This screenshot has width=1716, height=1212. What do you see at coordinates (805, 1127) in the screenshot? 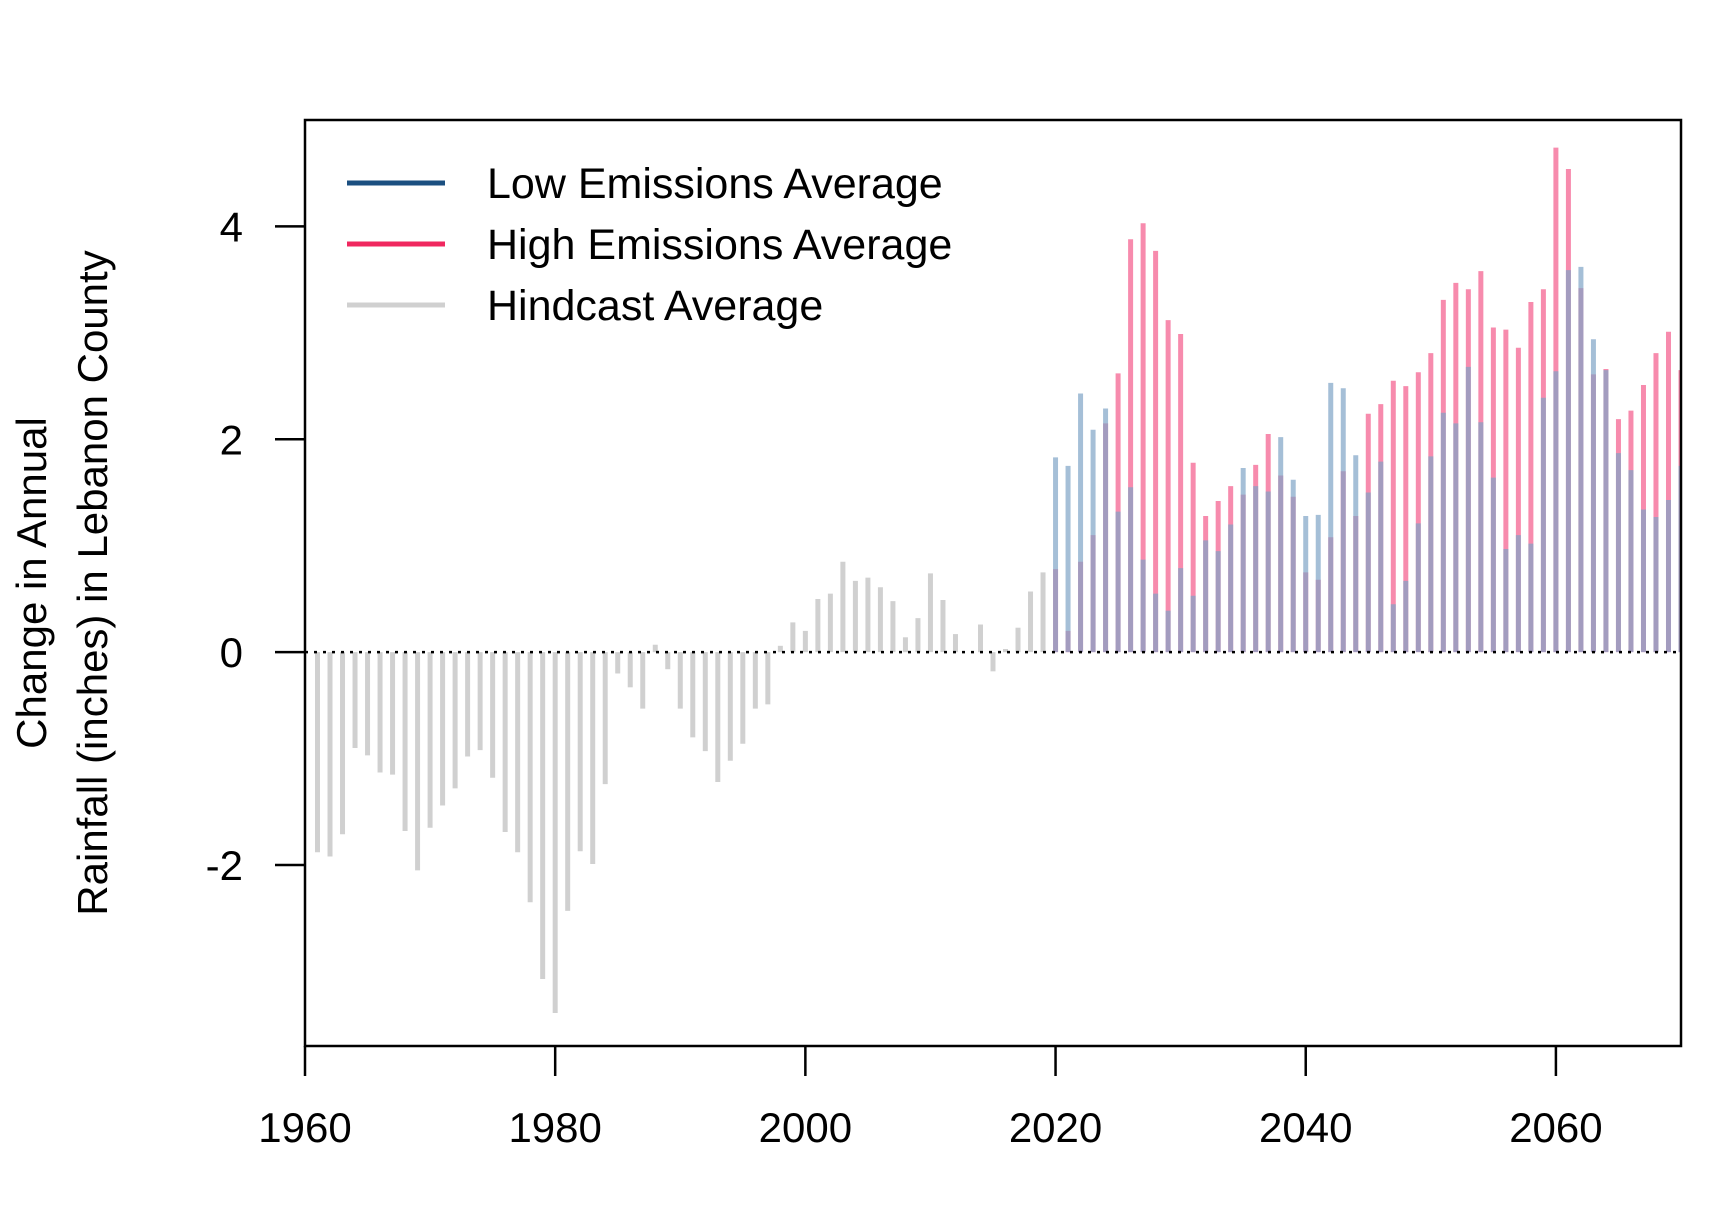
I see `x-tick-label: 2000` at bounding box center [805, 1127].